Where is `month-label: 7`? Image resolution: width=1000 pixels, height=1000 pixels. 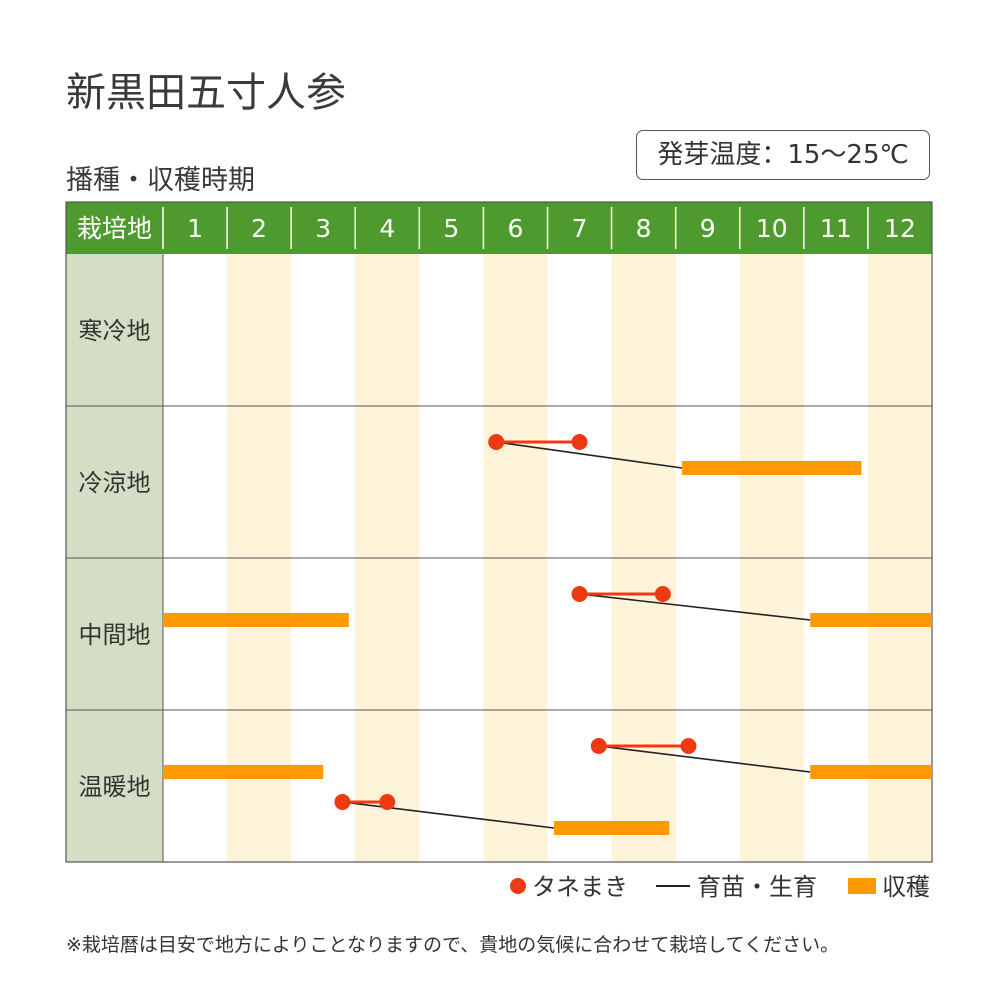
month-label: 7 is located at coordinates (580, 228).